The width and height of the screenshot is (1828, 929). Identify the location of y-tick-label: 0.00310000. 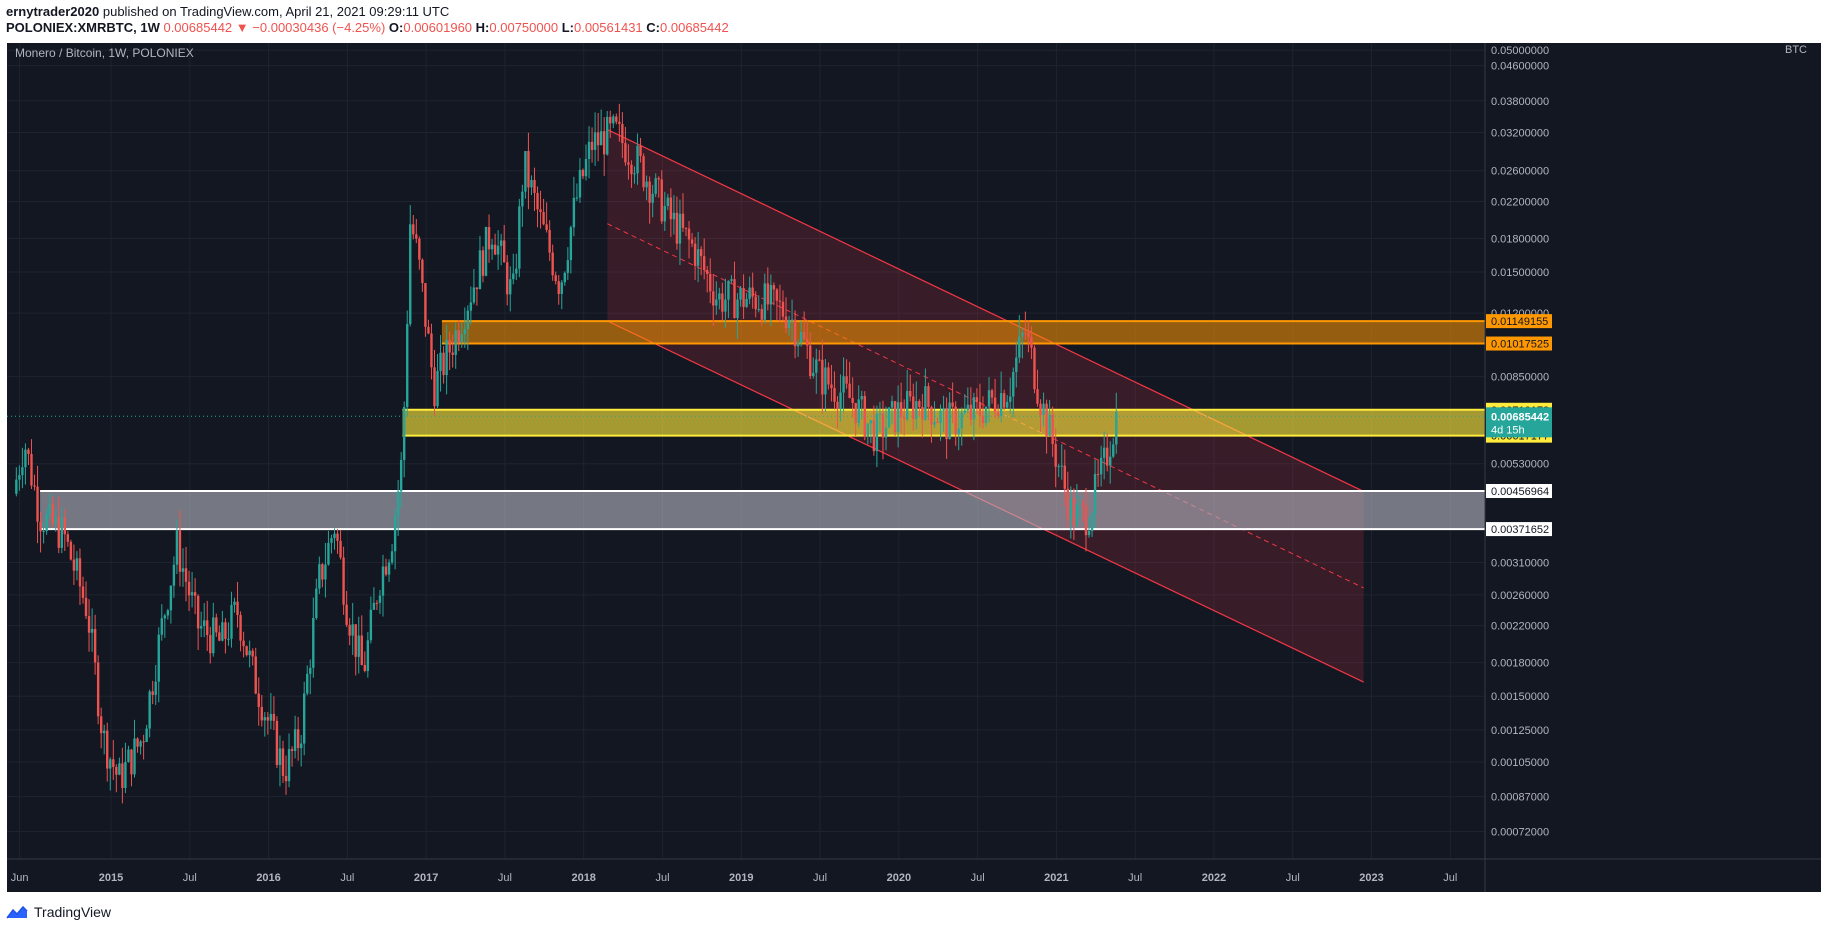
(1520, 563).